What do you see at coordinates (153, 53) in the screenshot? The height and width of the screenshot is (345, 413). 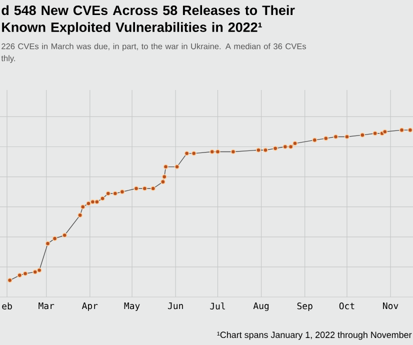 I see `chart-subtitle: 226 CVEs in March was due, in part, to the war in Ukraine. A median of 36 CVEs thly.` at bounding box center [153, 53].